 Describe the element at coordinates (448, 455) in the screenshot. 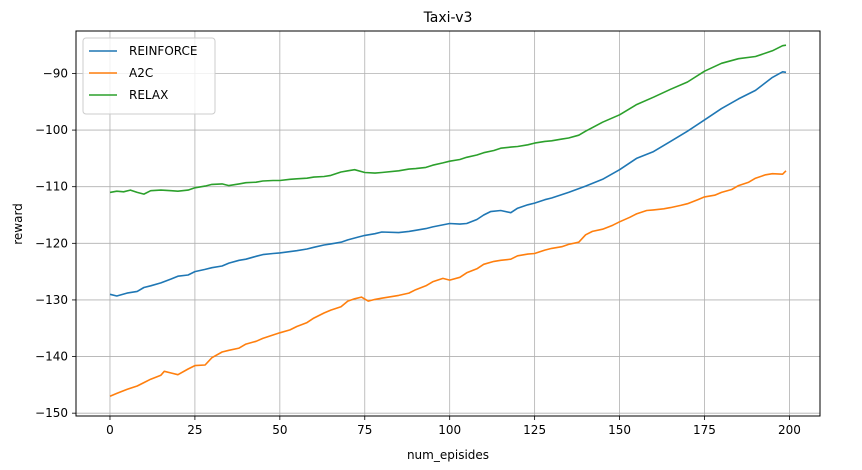

I see `x-axis-label: num_episides` at that location.